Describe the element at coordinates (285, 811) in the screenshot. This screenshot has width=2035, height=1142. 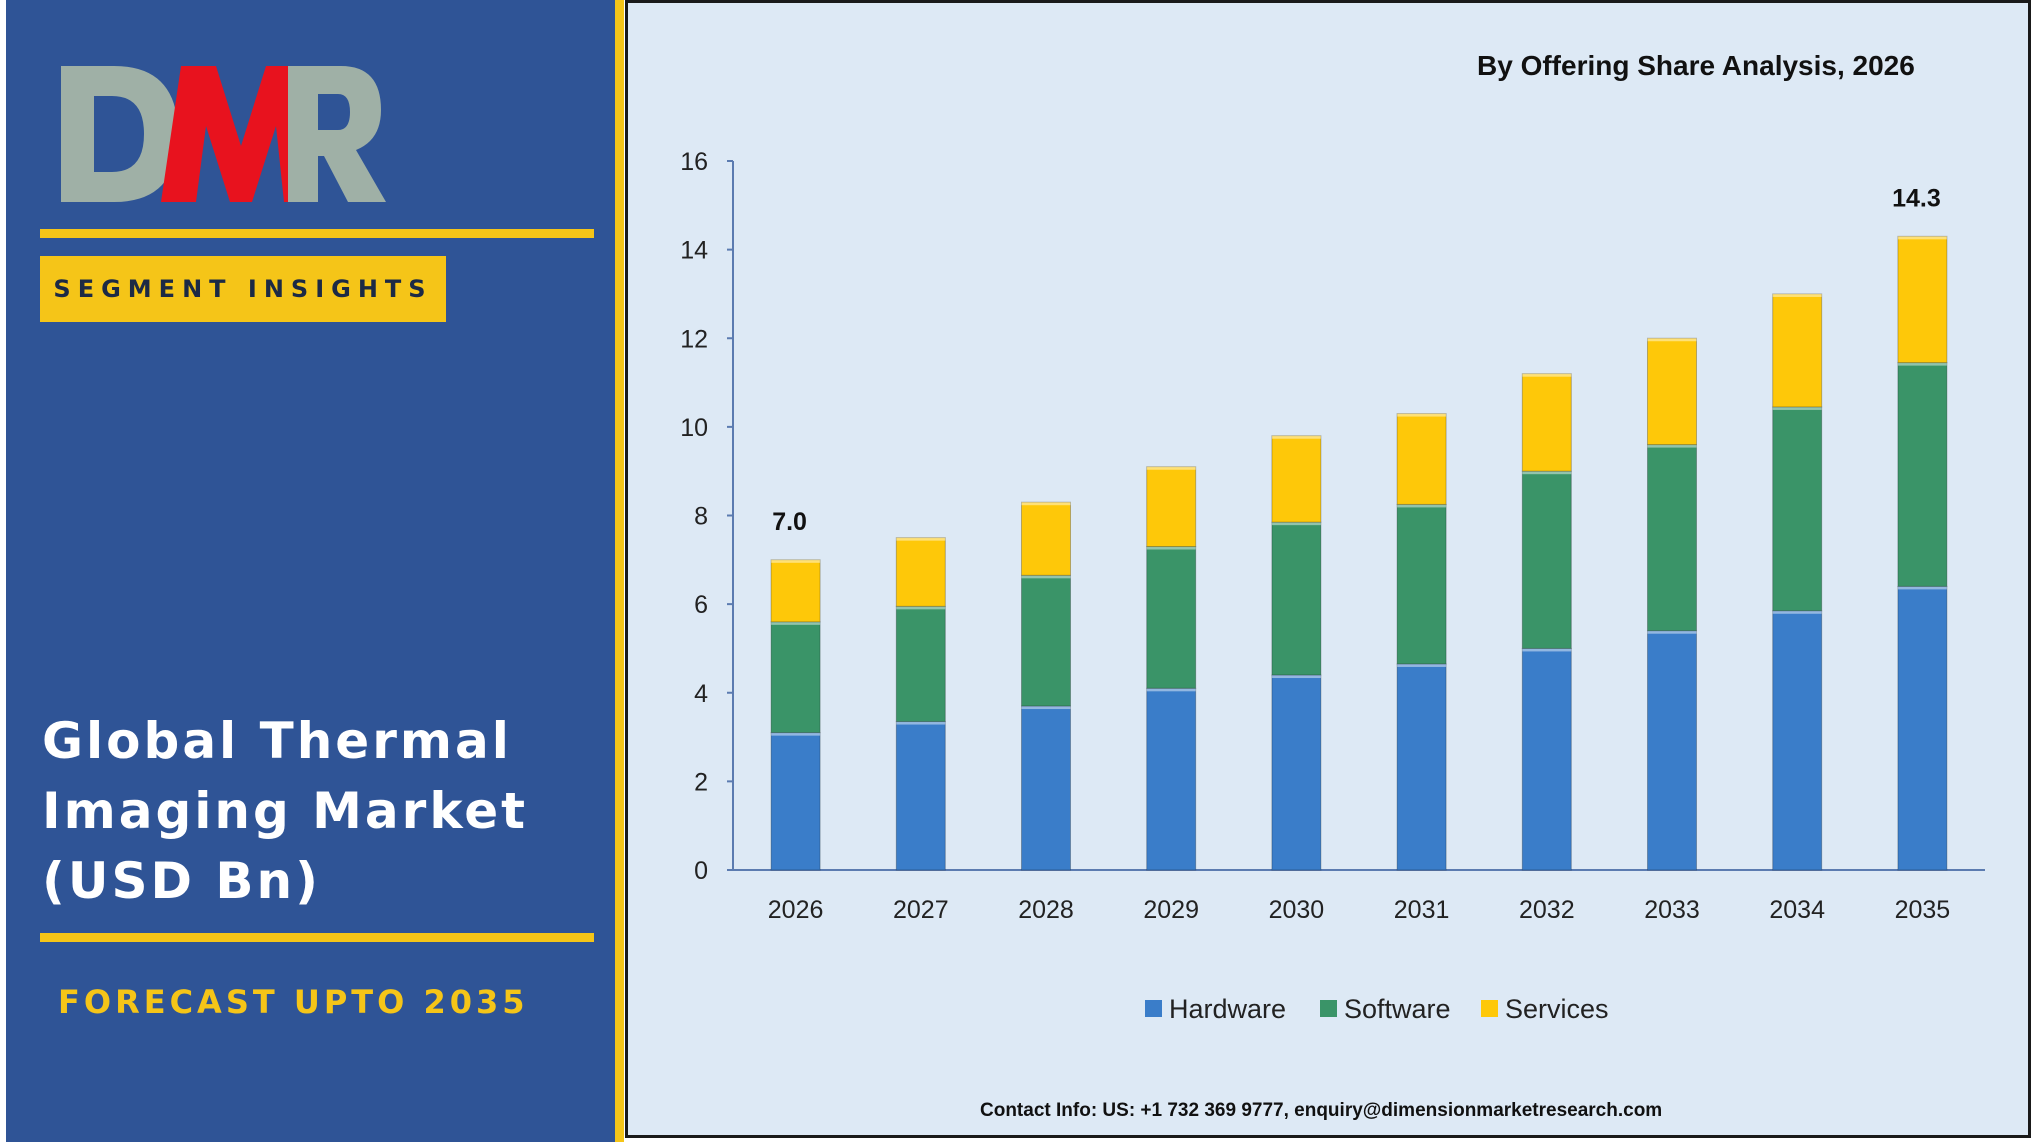
I see `market-title-line-2: Imaging Market` at that location.